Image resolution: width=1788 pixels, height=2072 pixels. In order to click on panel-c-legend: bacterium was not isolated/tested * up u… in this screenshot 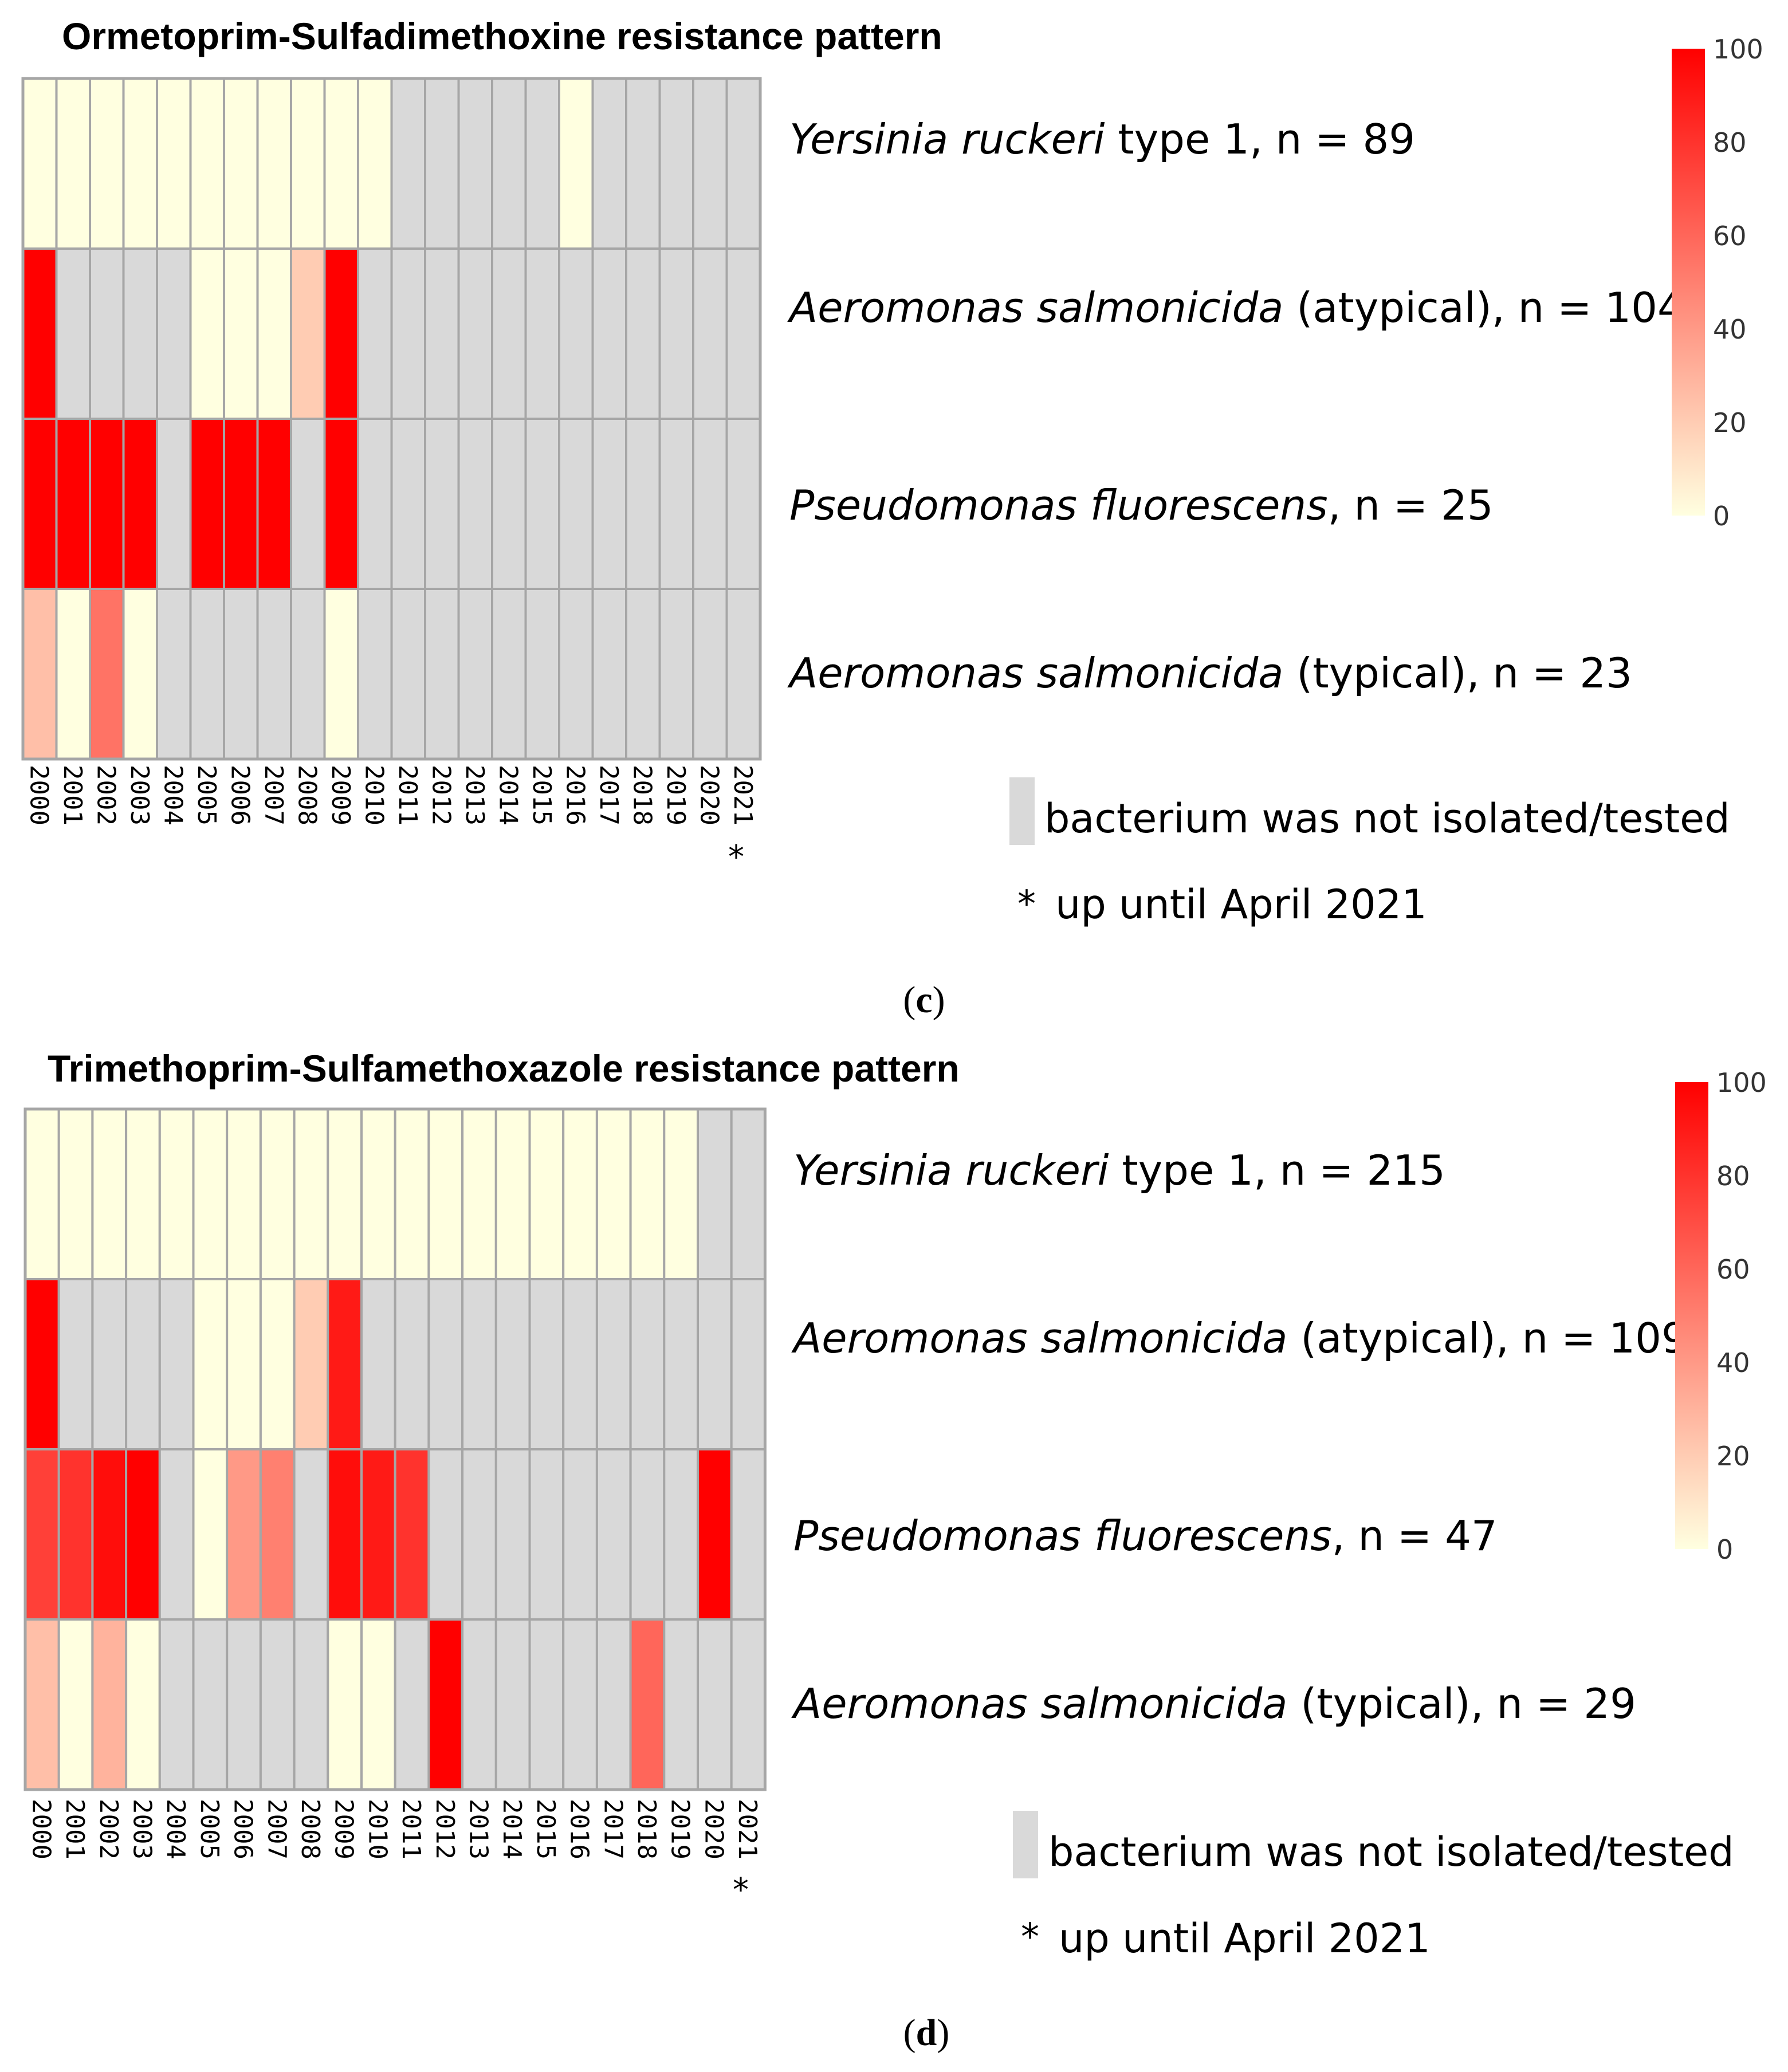, I will do `click(1369, 852)`.